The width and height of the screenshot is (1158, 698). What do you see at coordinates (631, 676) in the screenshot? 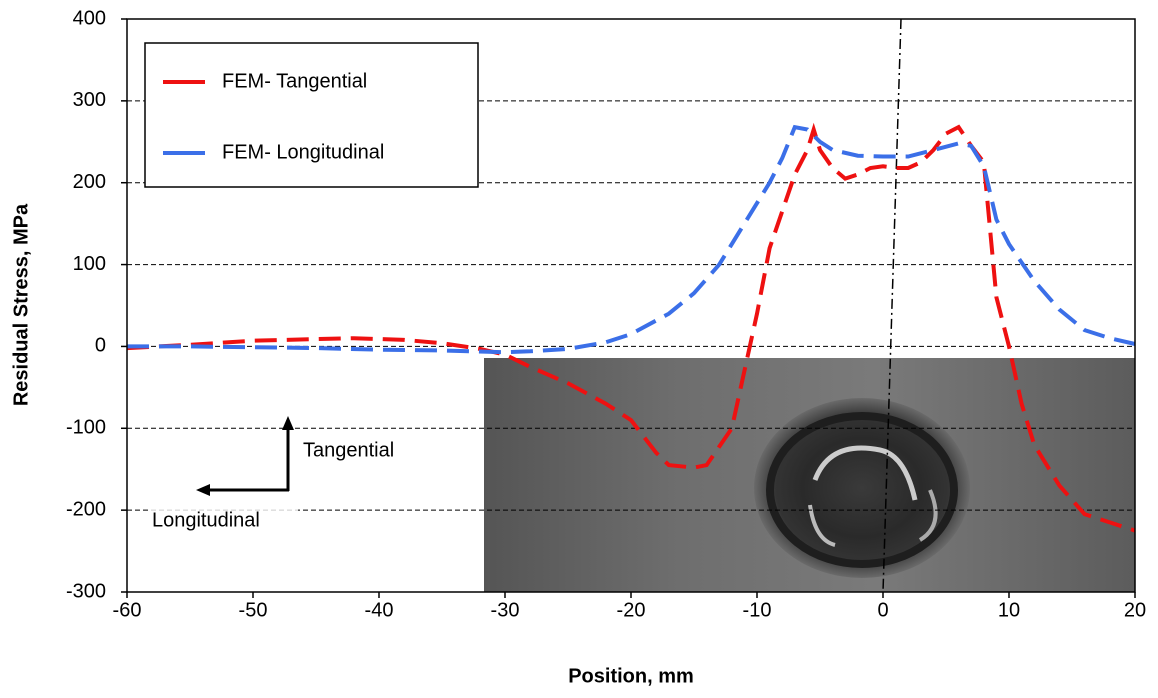
I see `x-axis-title: Position, mm` at bounding box center [631, 676].